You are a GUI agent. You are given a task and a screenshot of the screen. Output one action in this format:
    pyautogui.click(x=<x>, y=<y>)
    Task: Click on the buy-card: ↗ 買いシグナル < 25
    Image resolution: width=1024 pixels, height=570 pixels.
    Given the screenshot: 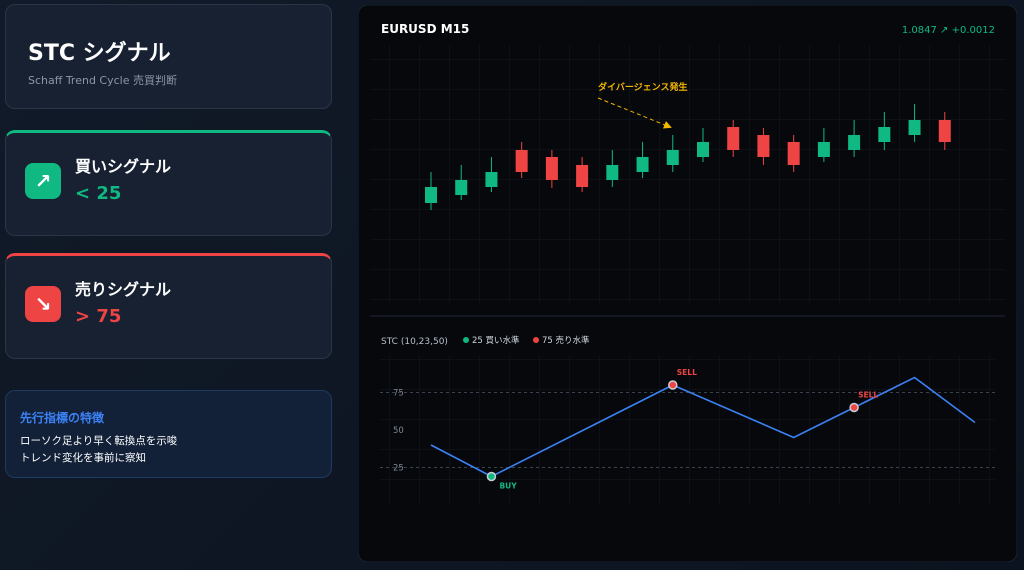 What is the action you would take?
    pyautogui.click(x=168, y=183)
    